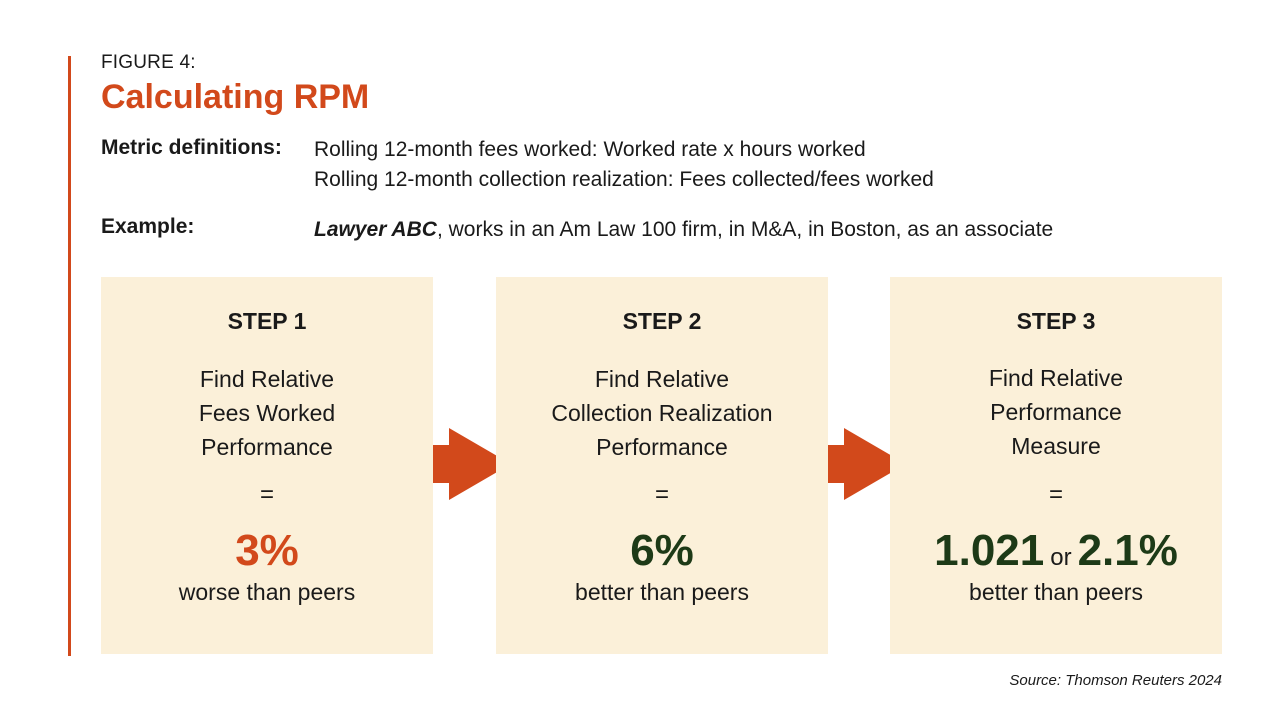 This screenshot has width=1266, height=717. I want to click on example-label: Example:, so click(148, 226).